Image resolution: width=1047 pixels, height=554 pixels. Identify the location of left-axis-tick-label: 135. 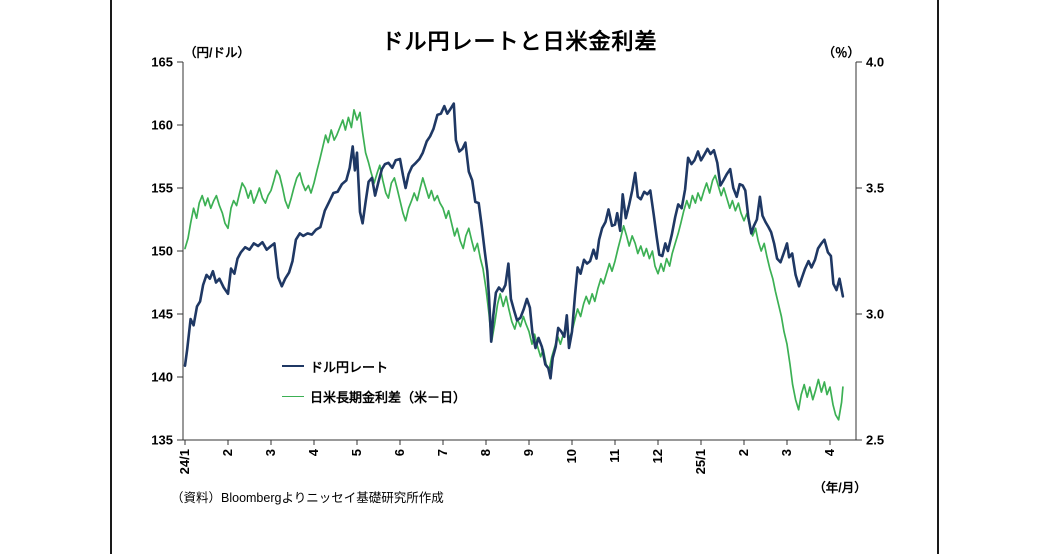
(162, 440).